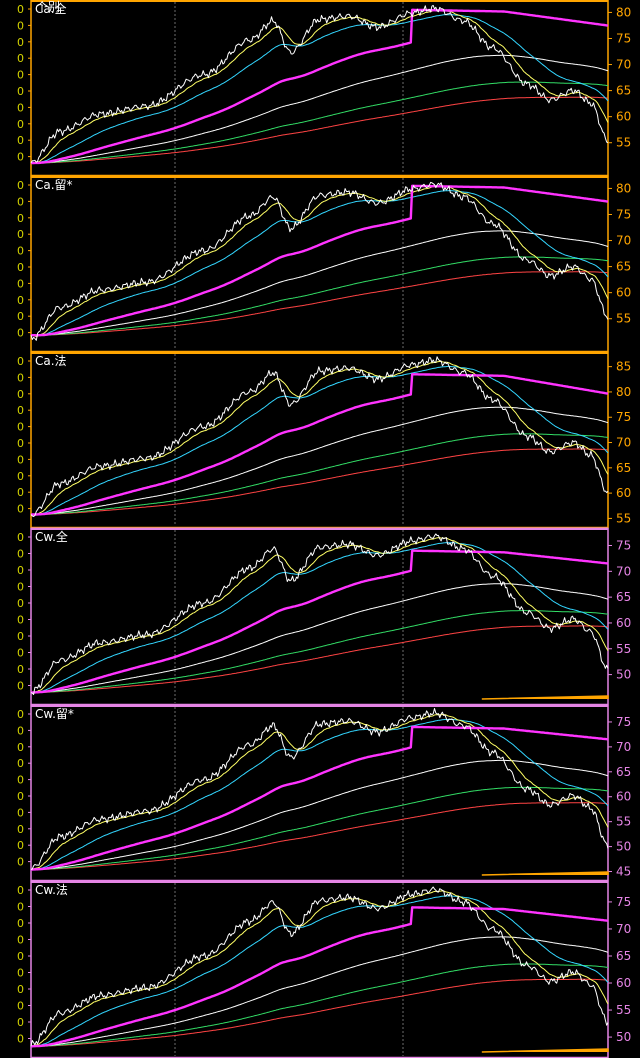  I want to click on ma-yellow-line, so click(319, 86).